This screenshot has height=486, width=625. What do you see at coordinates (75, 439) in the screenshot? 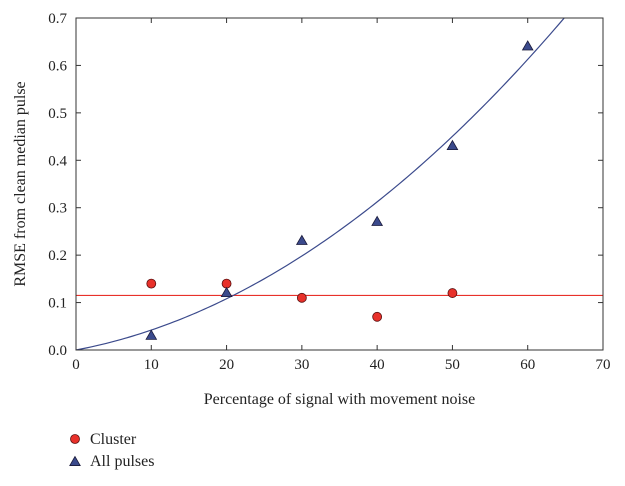
I see `legend-cluster-marker` at bounding box center [75, 439].